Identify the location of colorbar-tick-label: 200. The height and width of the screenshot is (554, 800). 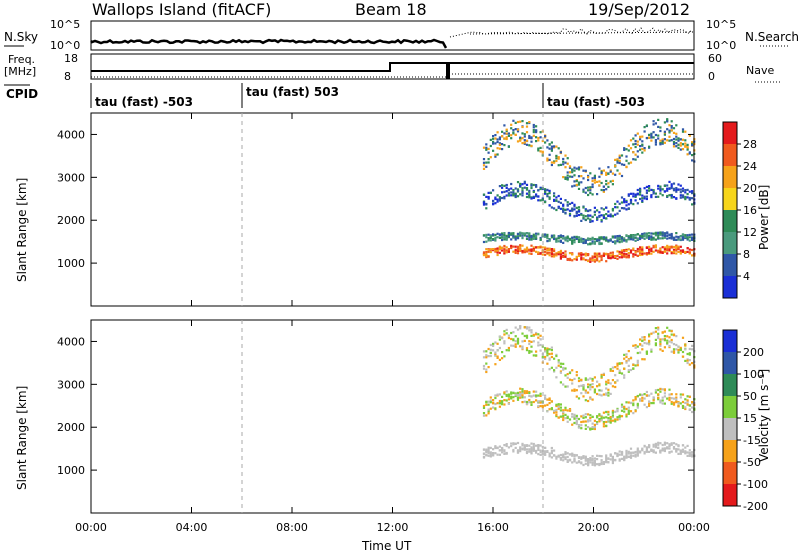
(753, 352).